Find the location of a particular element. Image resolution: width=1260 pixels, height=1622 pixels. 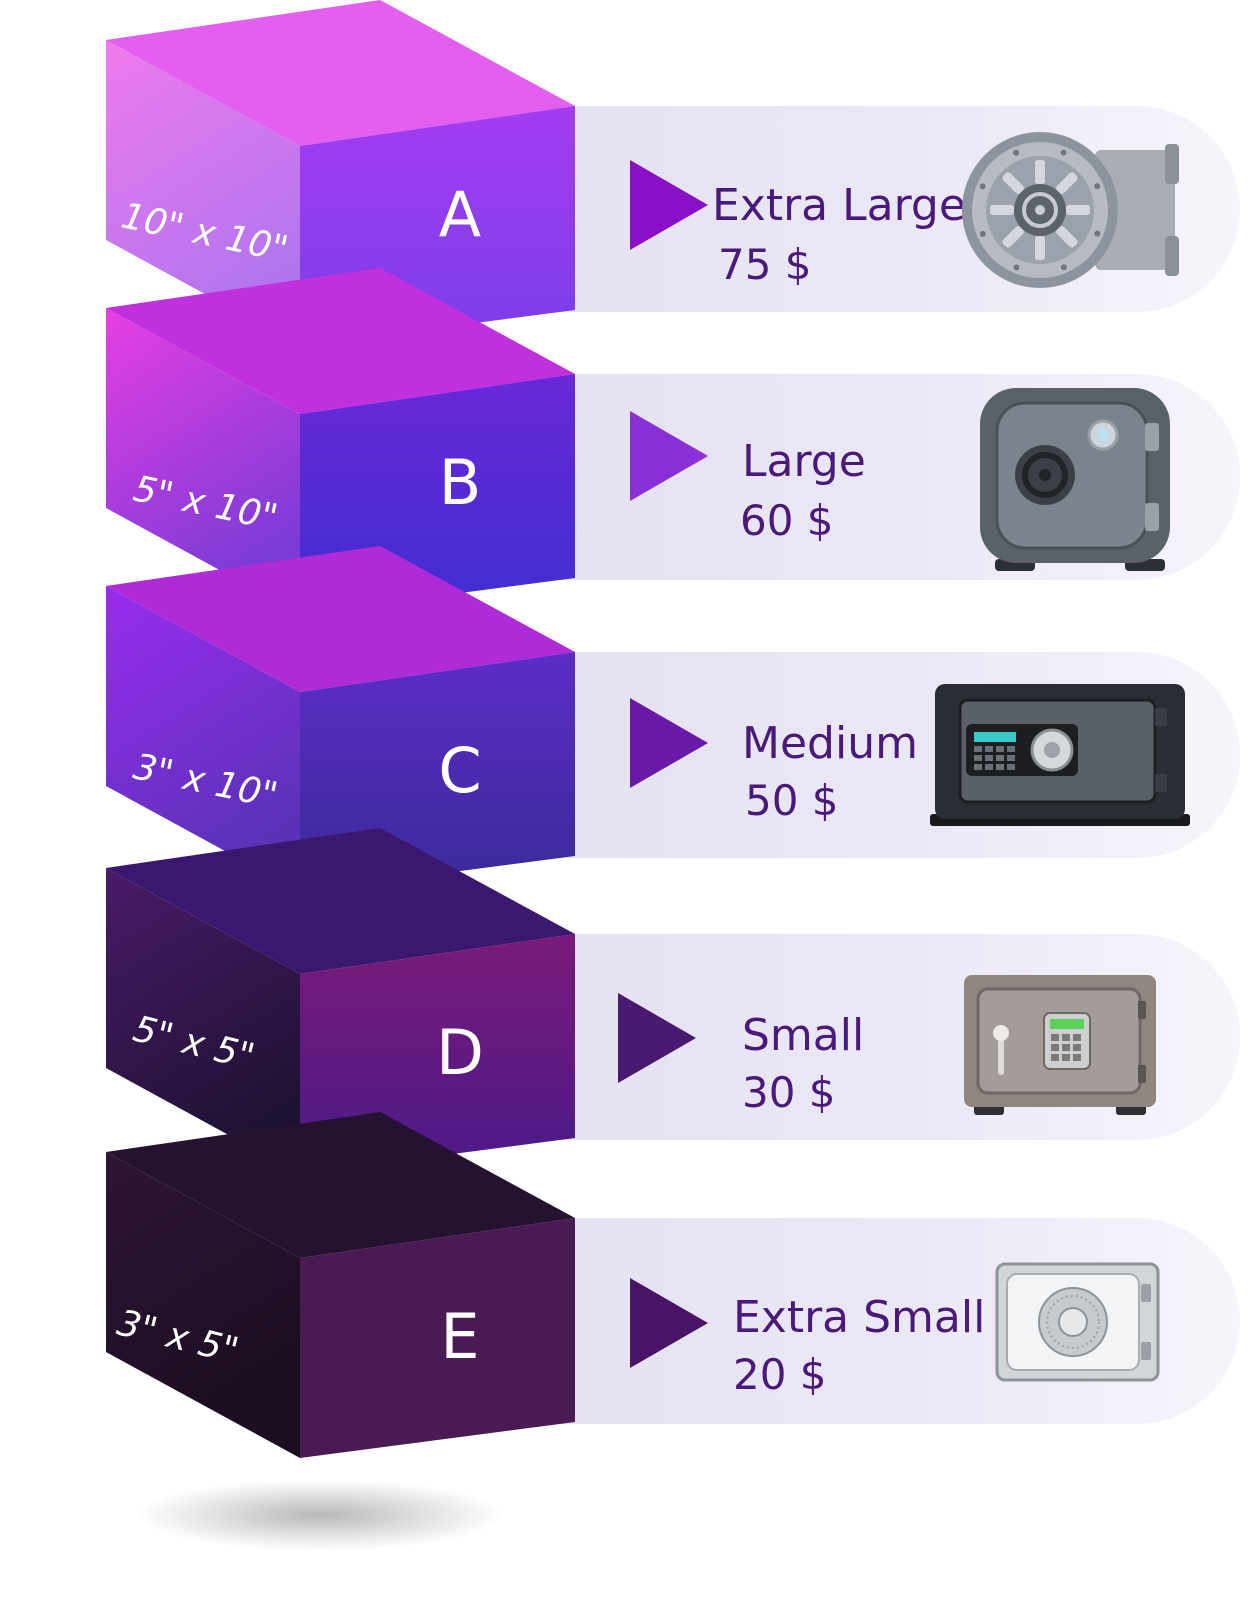

tier-letter: D is located at coordinates (460, 1052).